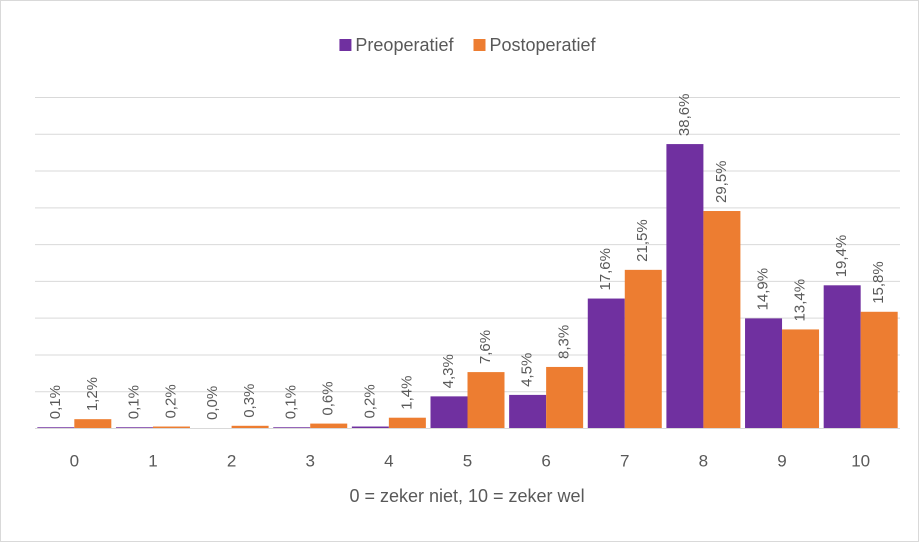  I want to click on legend-label: Postoperatief, so click(542, 45).